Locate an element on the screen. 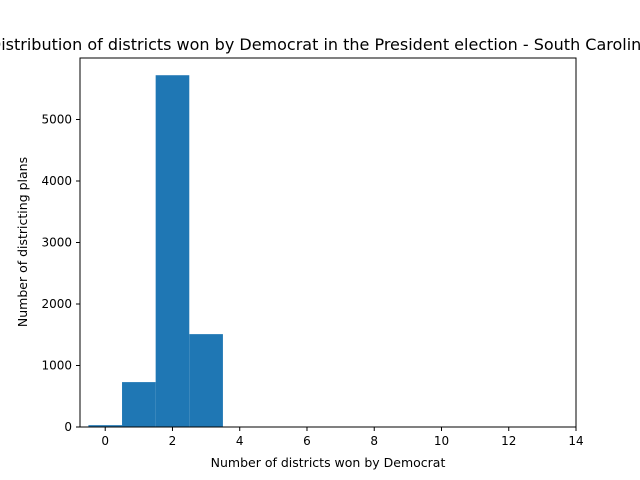 This screenshot has width=640, height=480. y-tick-label: 3000 is located at coordinates (56, 243).